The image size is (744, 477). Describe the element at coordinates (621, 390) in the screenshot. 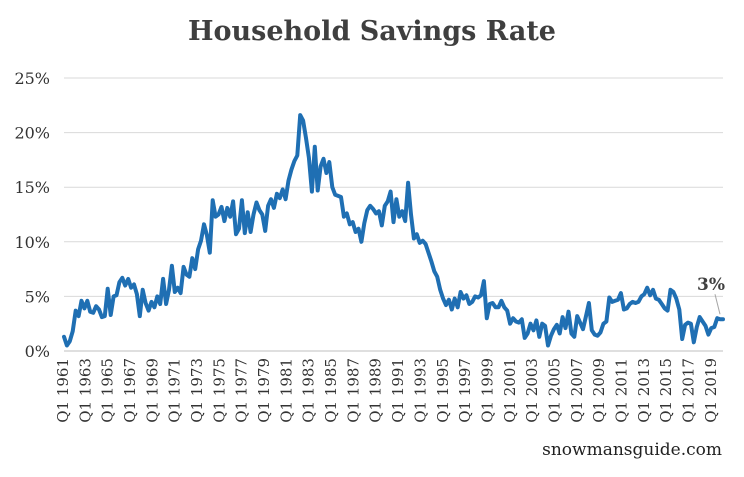

I see `x-tick-label: Q1 2011` at that location.